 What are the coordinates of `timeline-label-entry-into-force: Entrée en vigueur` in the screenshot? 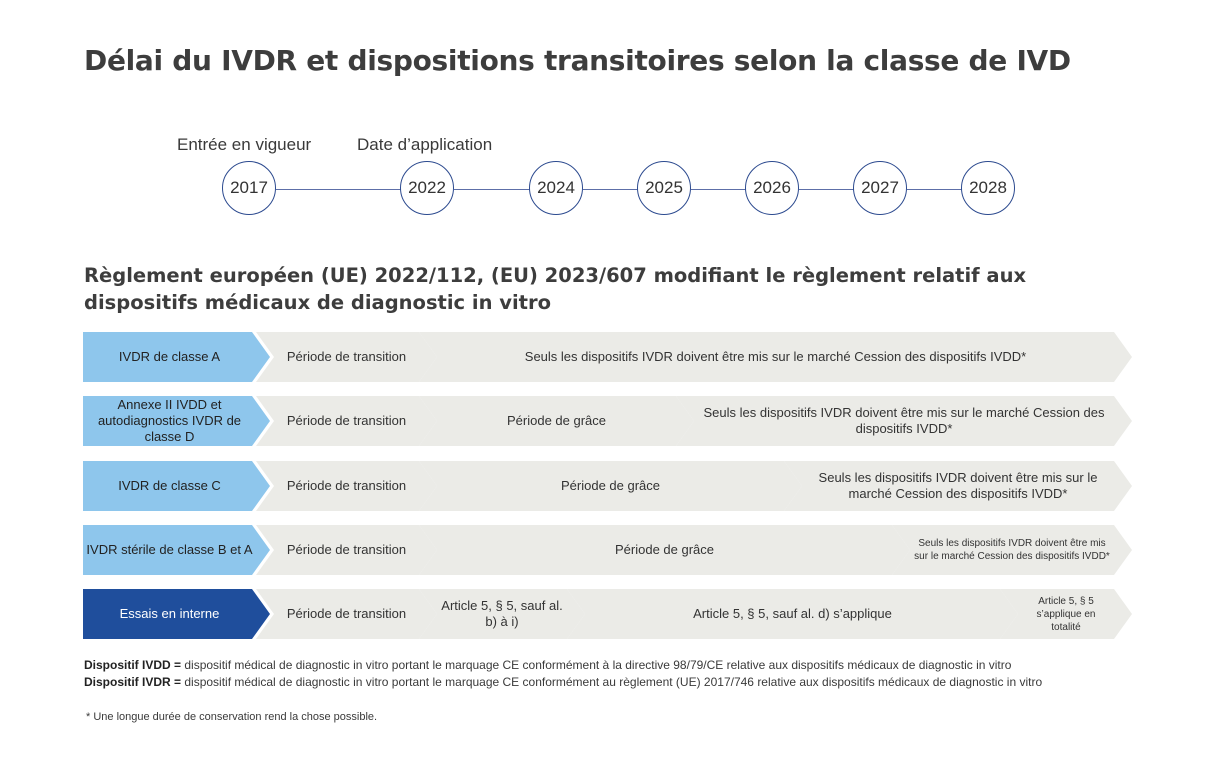 It's located at (244, 144).